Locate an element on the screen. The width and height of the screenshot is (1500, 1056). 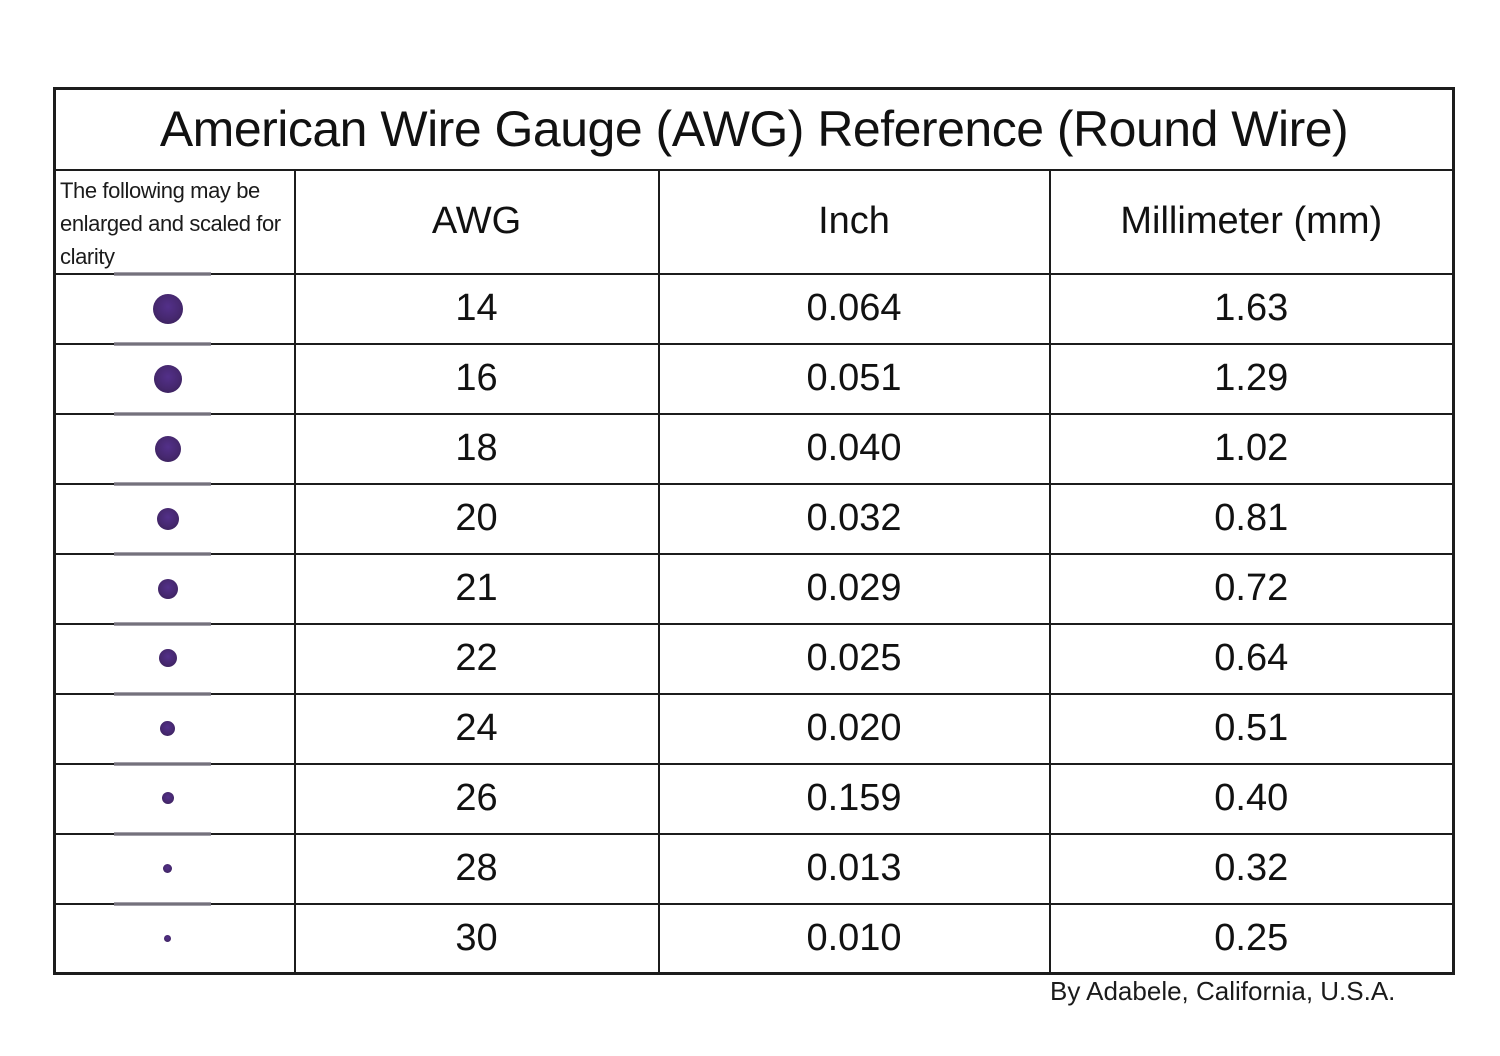
scale-note-line: clarity is located at coordinates (87, 256).